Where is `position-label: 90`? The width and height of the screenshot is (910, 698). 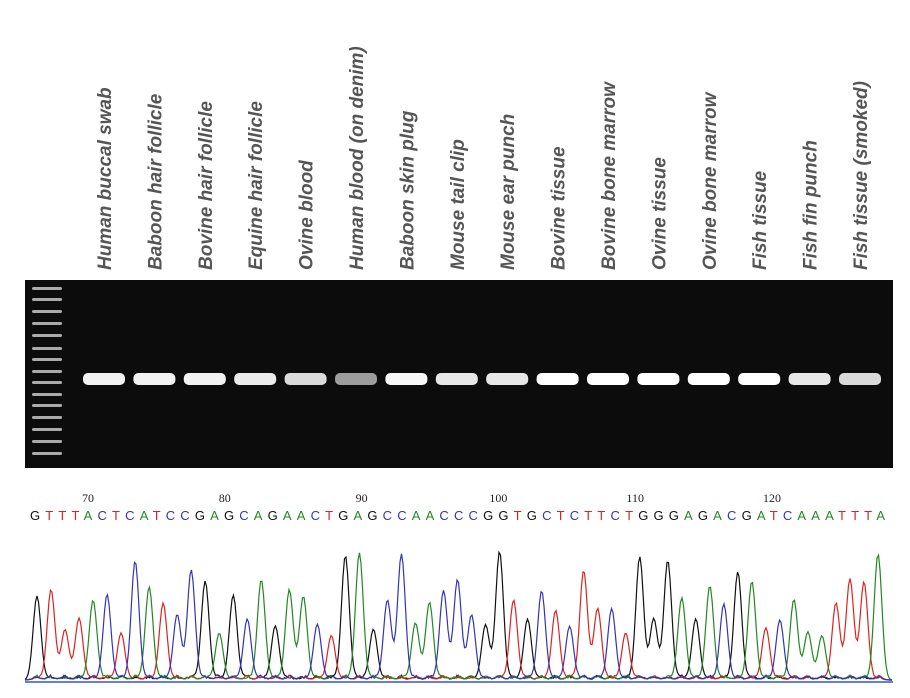 position-label: 90 is located at coordinates (362, 498).